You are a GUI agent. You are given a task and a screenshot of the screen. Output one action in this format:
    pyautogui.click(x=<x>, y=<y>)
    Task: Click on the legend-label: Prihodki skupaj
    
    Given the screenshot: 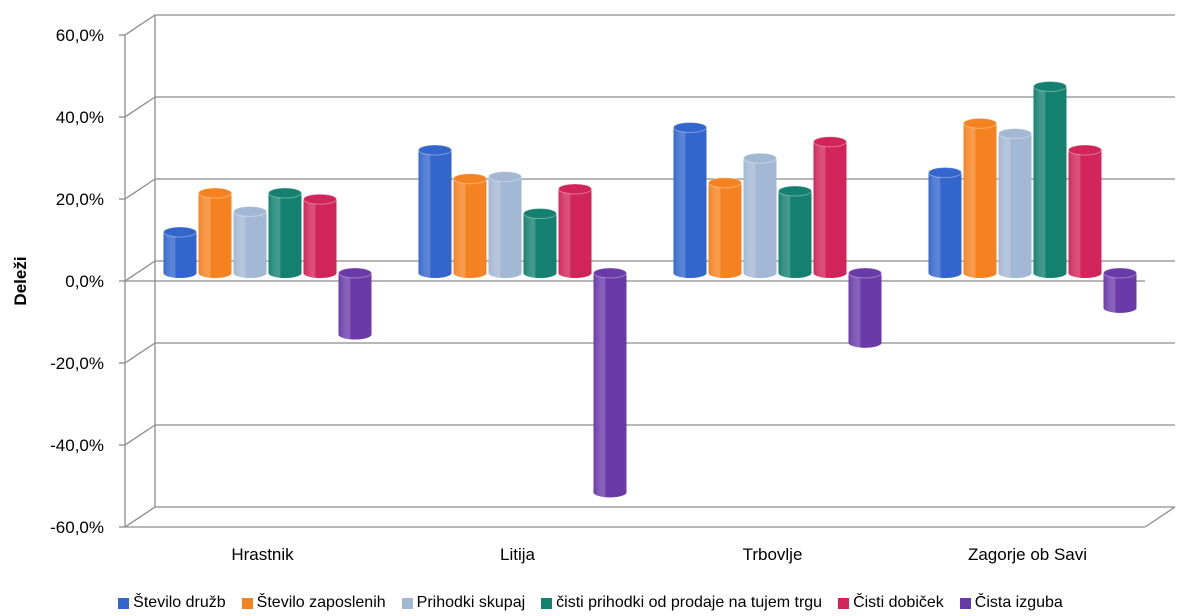 What is the action you would take?
    pyautogui.click(x=471, y=602)
    